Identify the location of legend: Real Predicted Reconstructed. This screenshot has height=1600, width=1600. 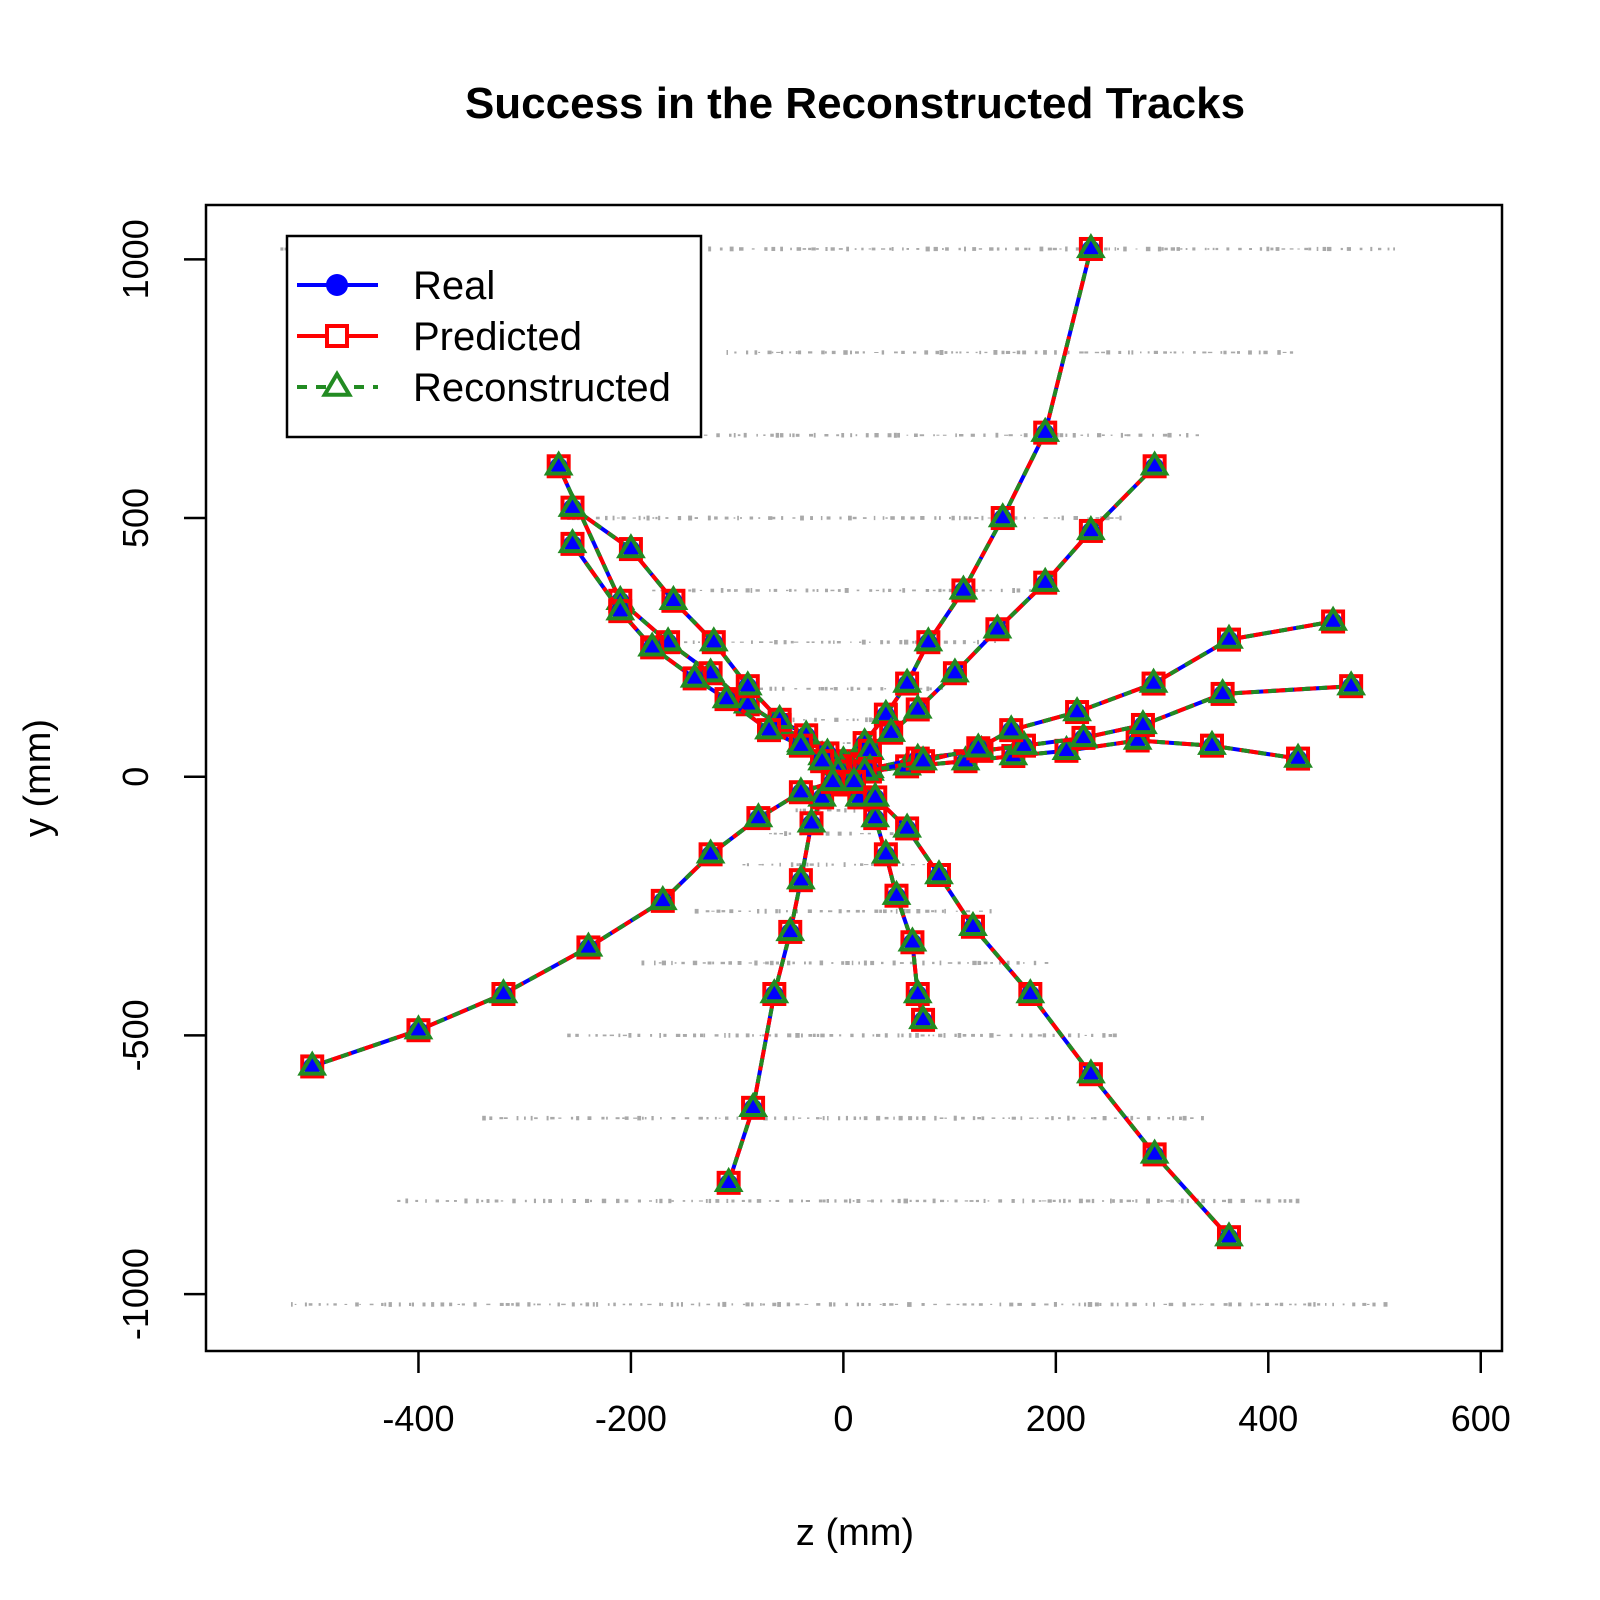
(494, 336).